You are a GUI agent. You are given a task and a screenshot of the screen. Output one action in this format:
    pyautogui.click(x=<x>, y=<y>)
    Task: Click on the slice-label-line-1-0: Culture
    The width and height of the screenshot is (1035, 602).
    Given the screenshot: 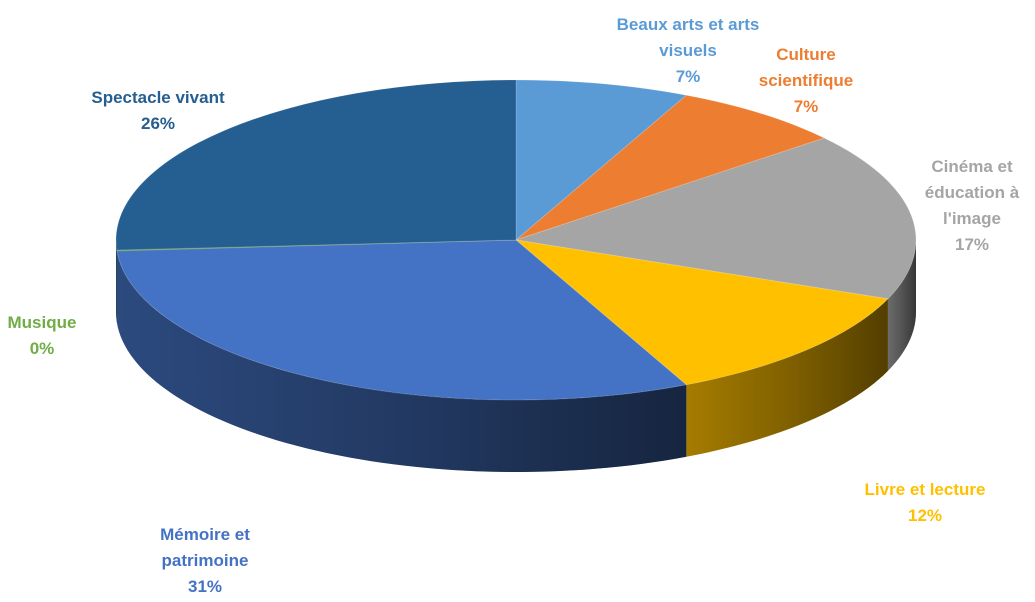 What is the action you would take?
    pyautogui.click(x=806, y=54)
    